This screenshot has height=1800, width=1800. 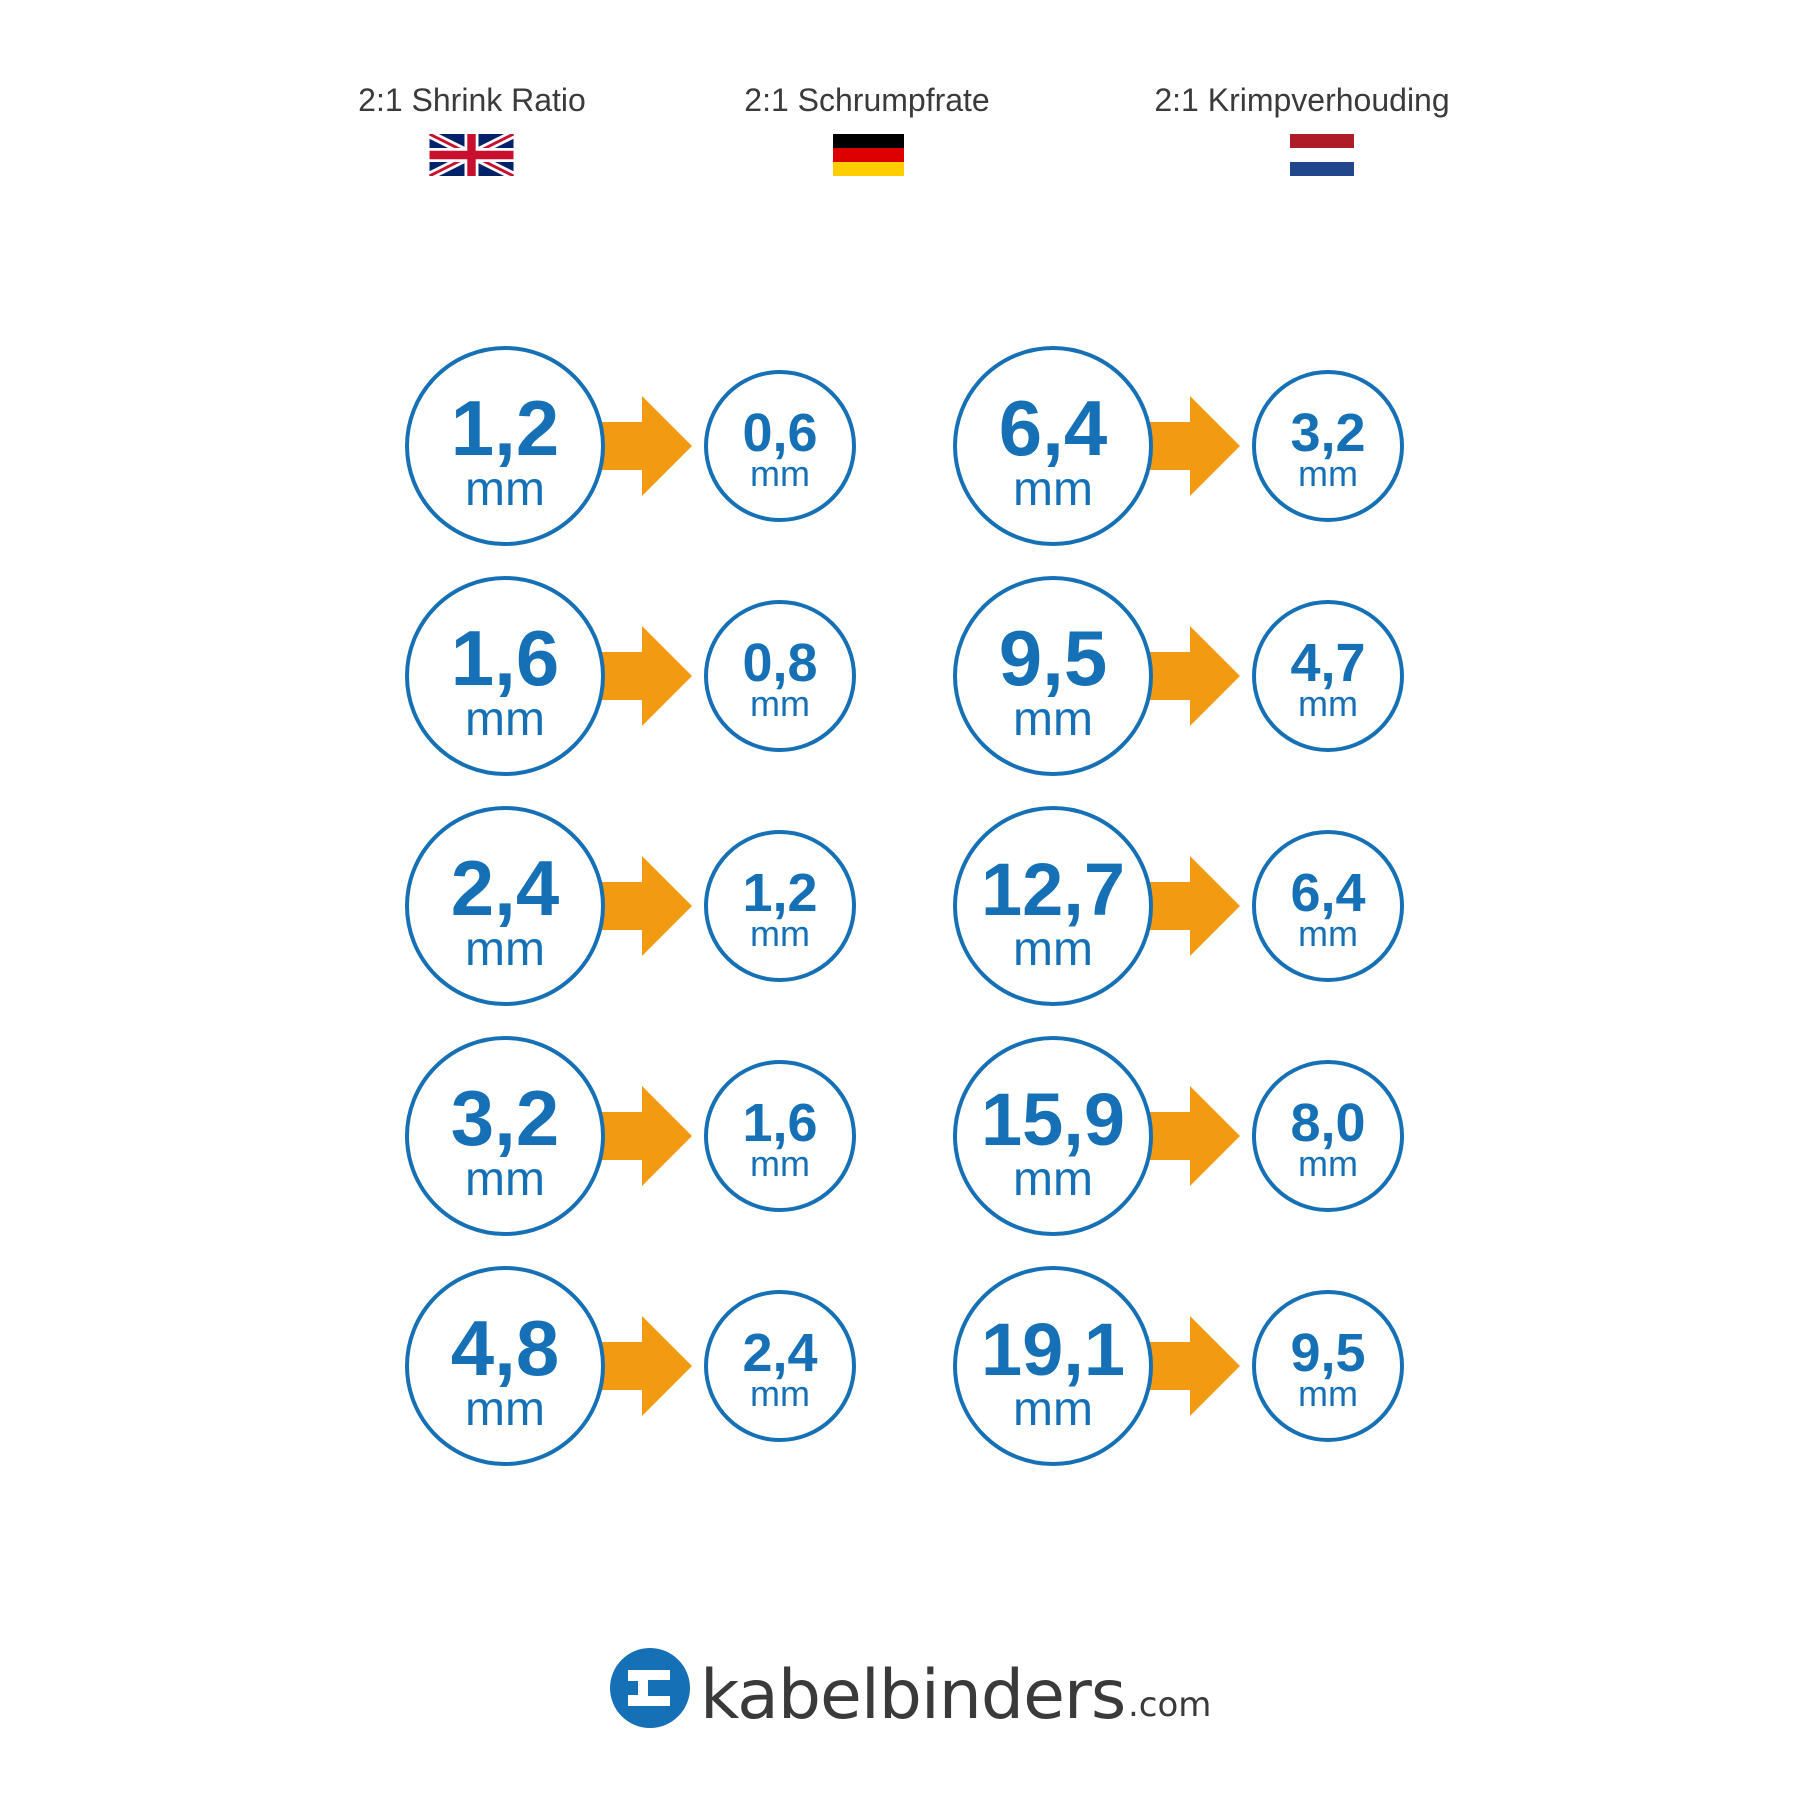 I want to click on shrunk-size-value: 1,2, so click(x=779, y=893).